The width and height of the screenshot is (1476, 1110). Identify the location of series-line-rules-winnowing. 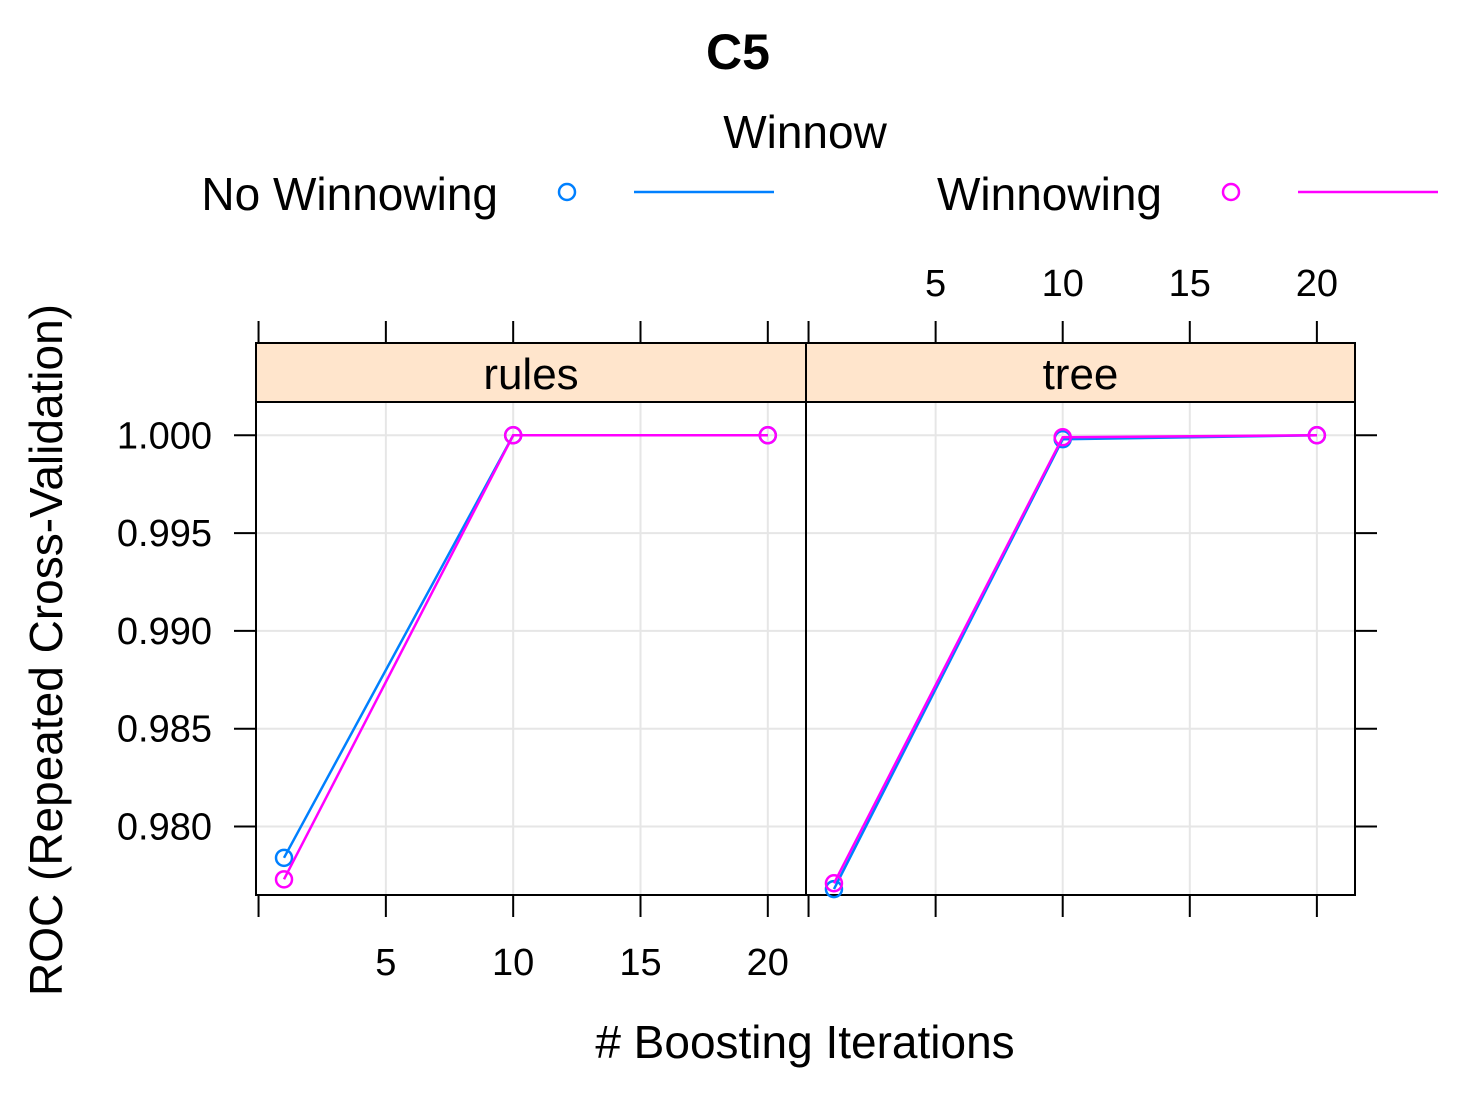
(525, 657).